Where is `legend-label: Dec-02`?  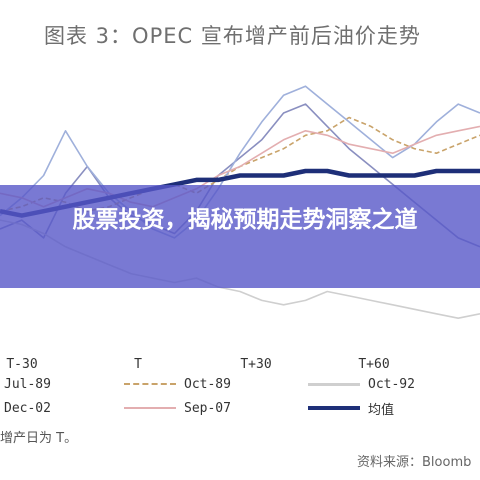 legend-label: Dec-02 is located at coordinates (27, 408).